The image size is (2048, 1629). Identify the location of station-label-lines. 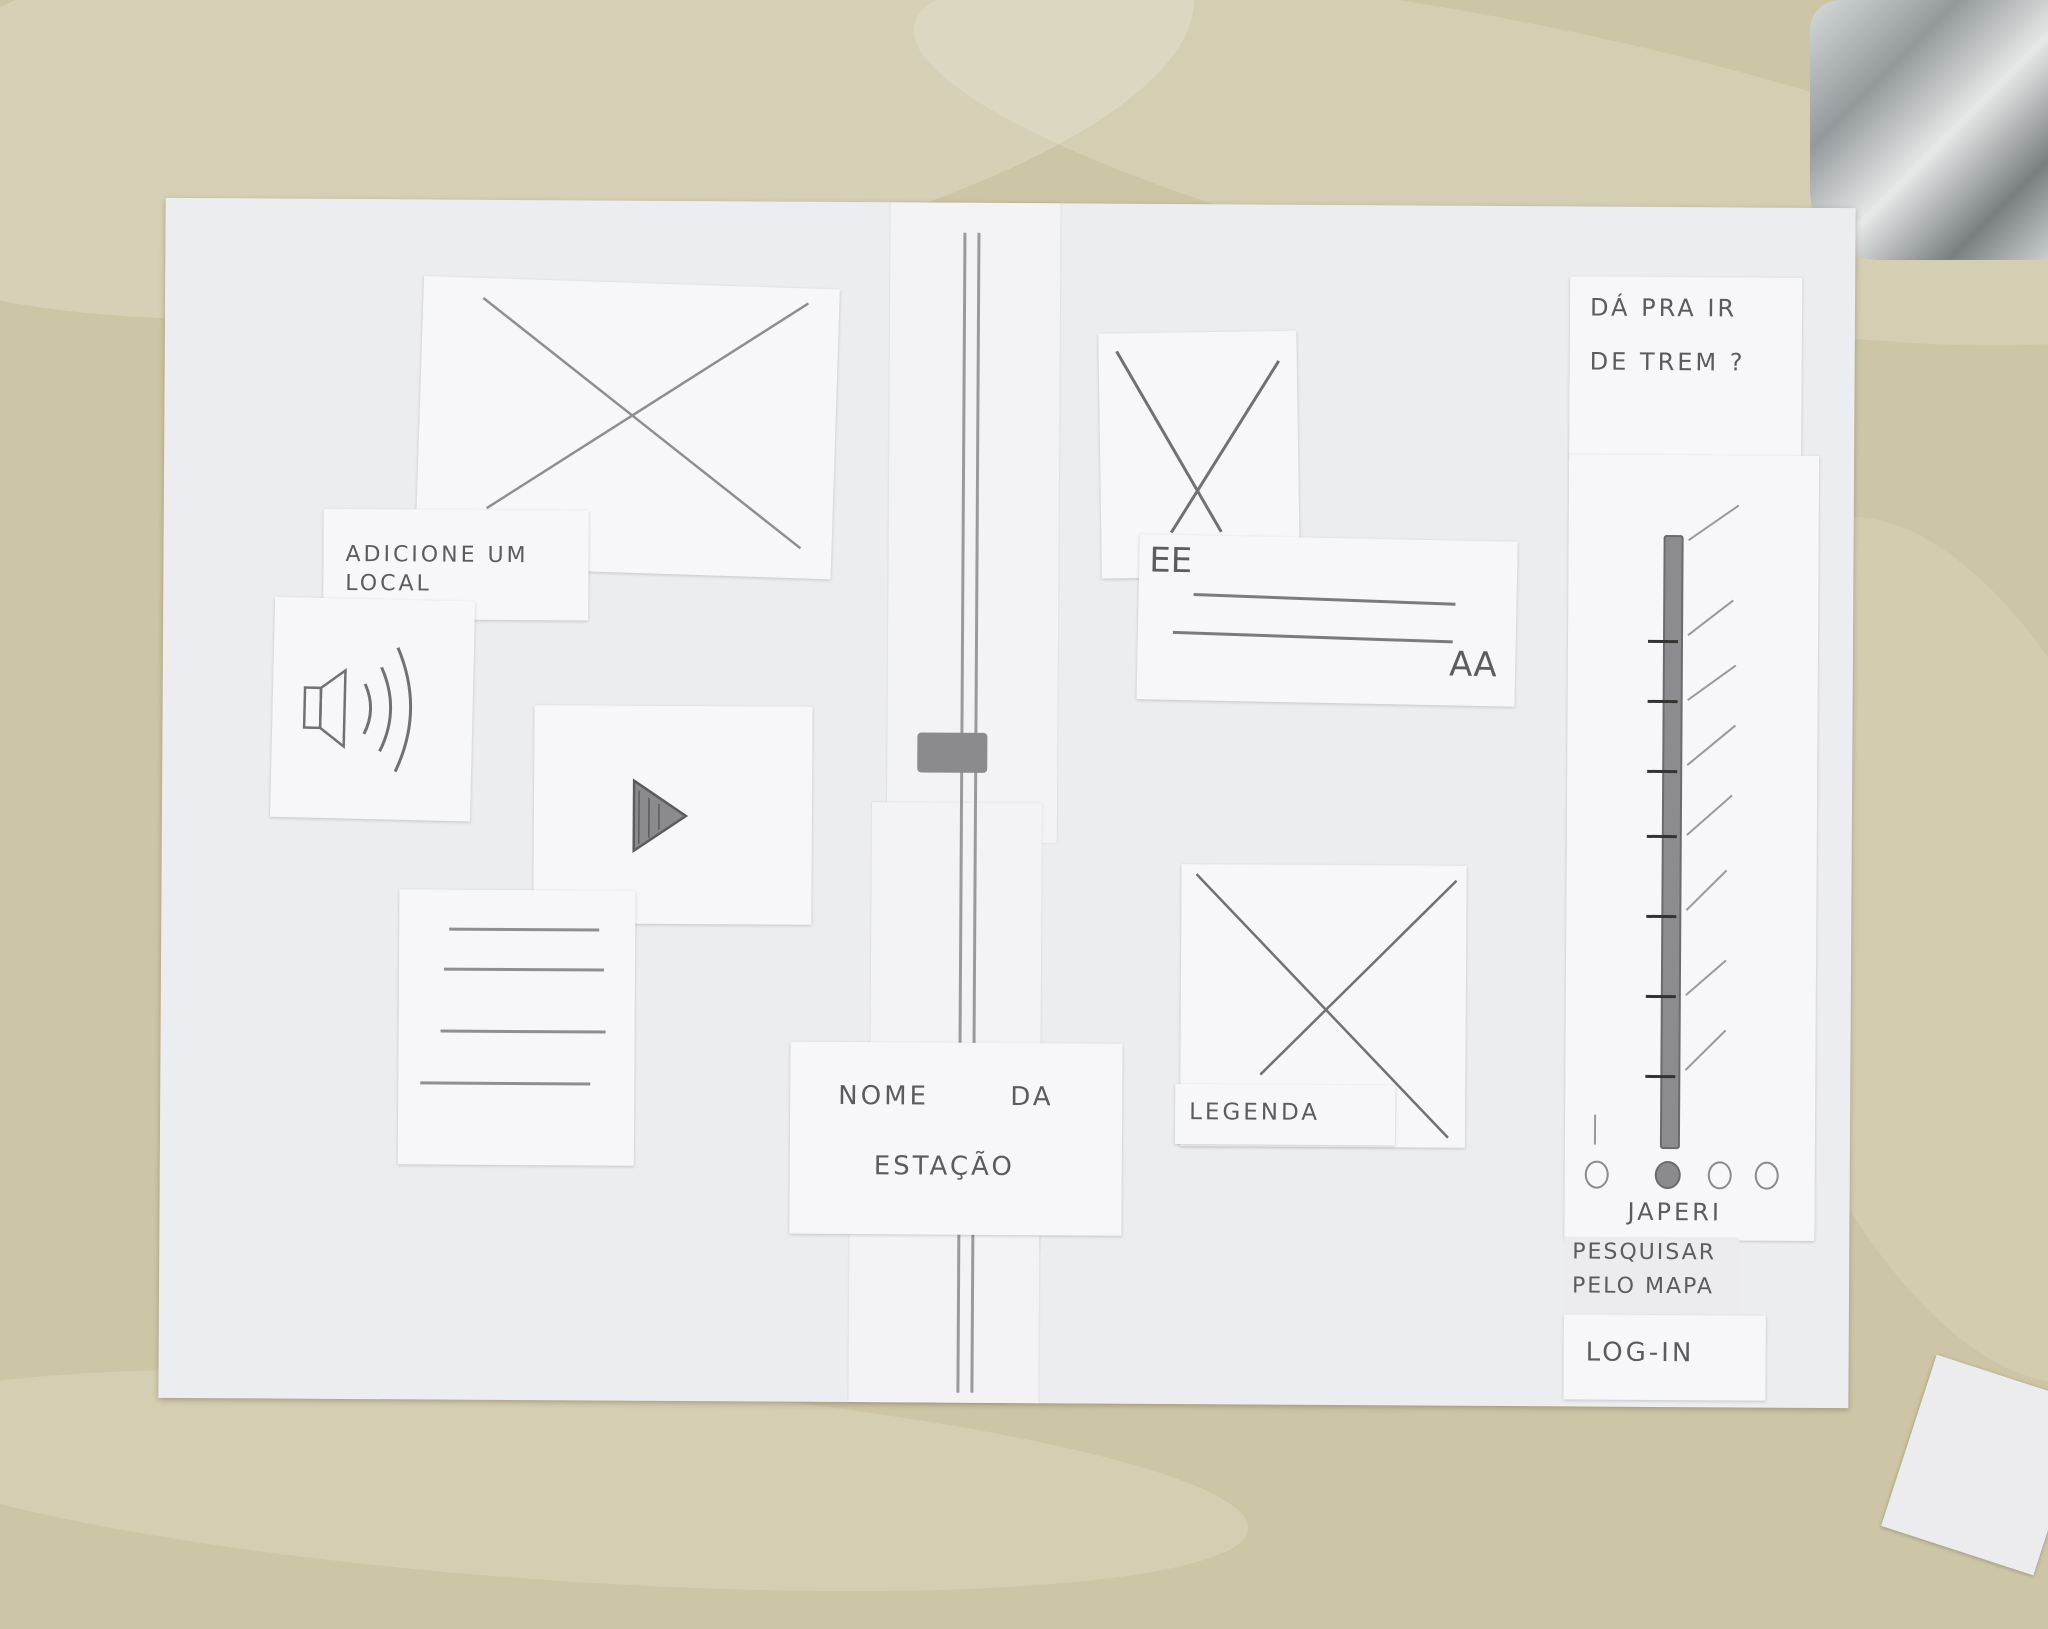
(1691, 847).